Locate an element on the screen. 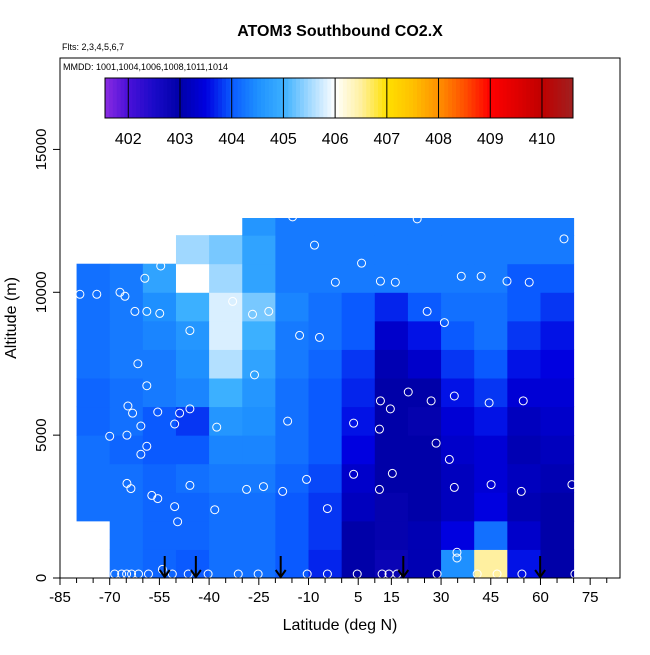  y-tick-label: 10000 is located at coordinates (41, 292).